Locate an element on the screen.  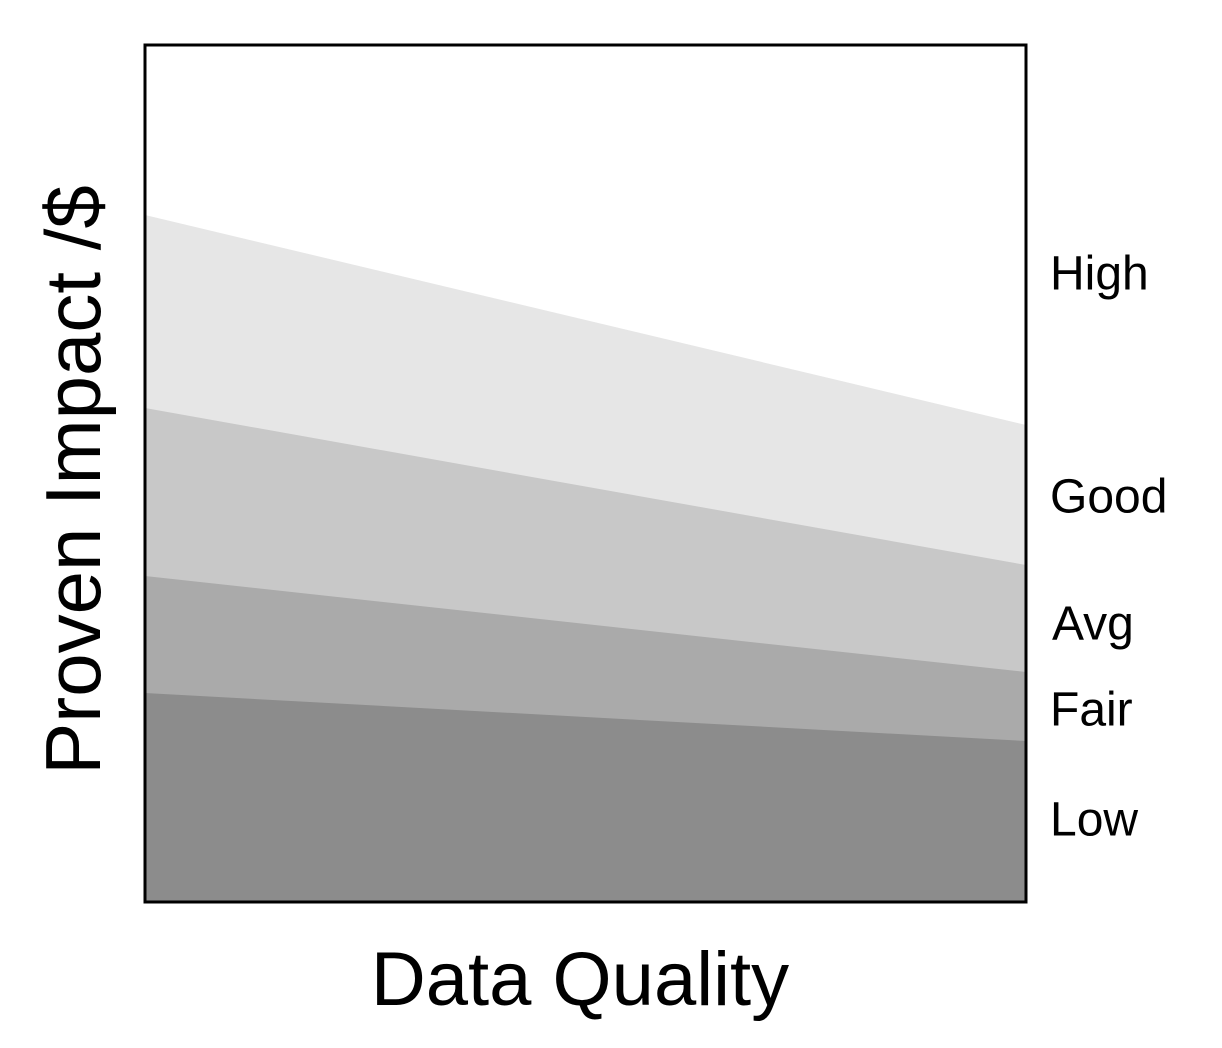
band-label: High is located at coordinates (1099, 274).